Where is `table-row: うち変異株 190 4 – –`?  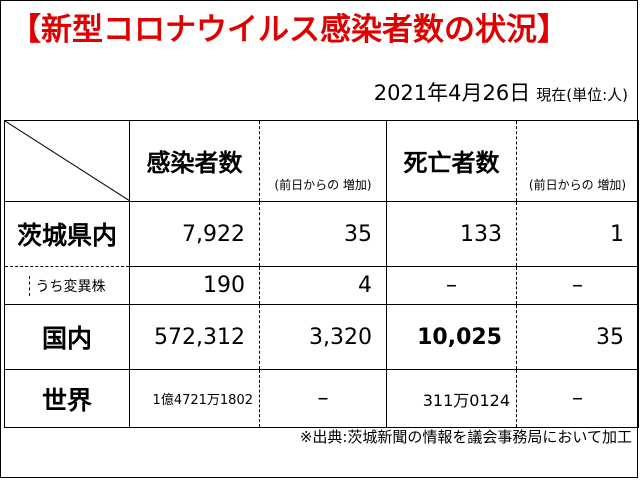 table-row: うち変異株 190 4 – – is located at coordinates (321, 285).